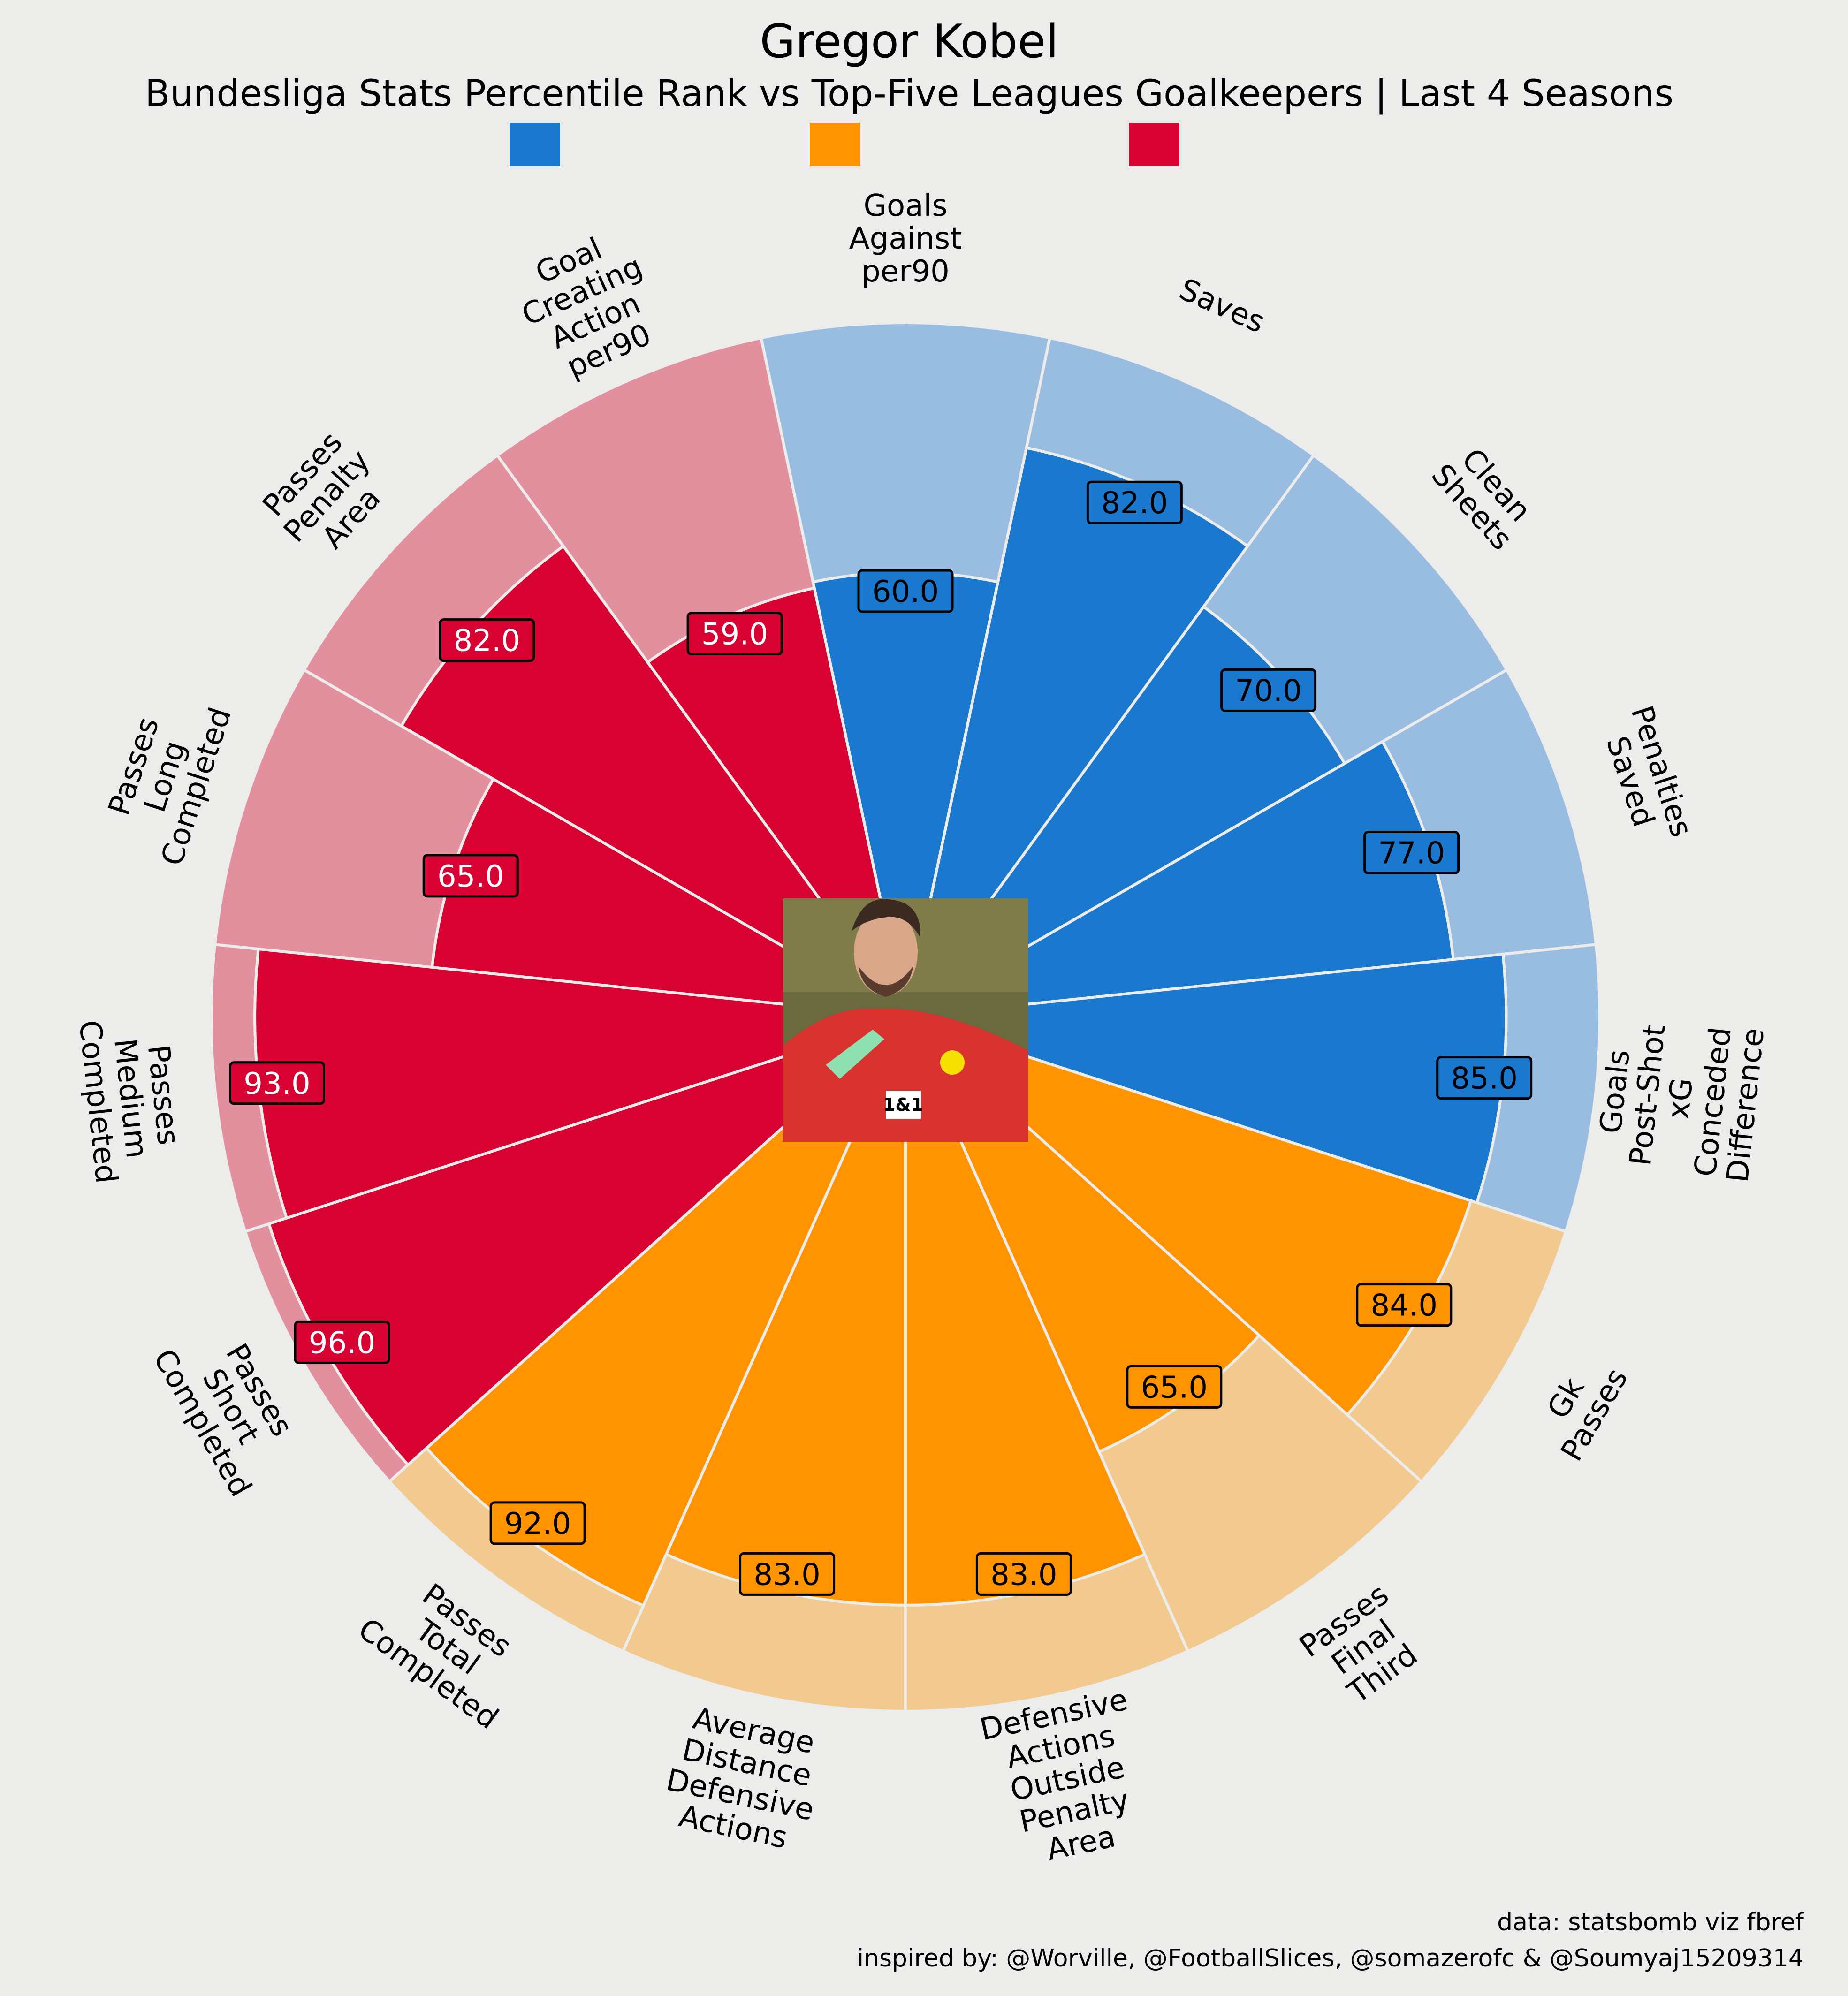 The height and width of the screenshot is (1996, 1848). I want to click on svg-text: 93.0, so click(277, 1084).